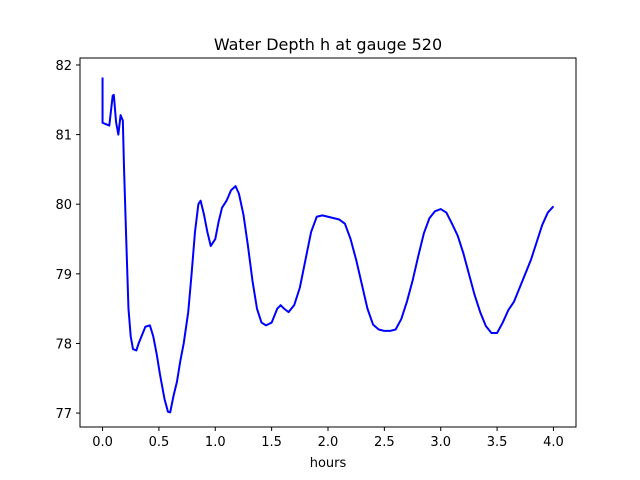 The width and height of the screenshot is (640, 480). What do you see at coordinates (159, 442) in the screenshot?
I see `x-tick-label: 0.5` at bounding box center [159, 442].